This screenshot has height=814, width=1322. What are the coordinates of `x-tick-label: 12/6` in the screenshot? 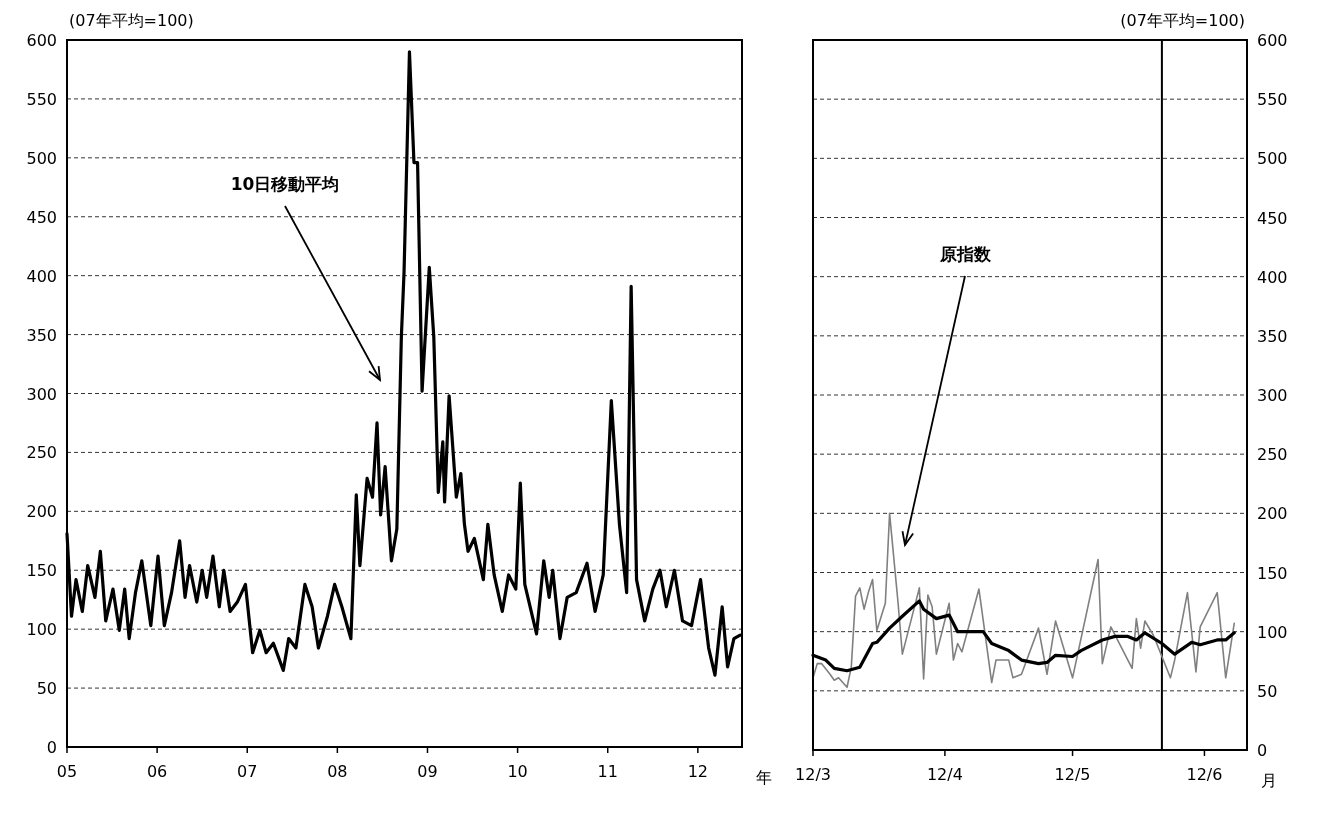 It's located at (1204, 774).